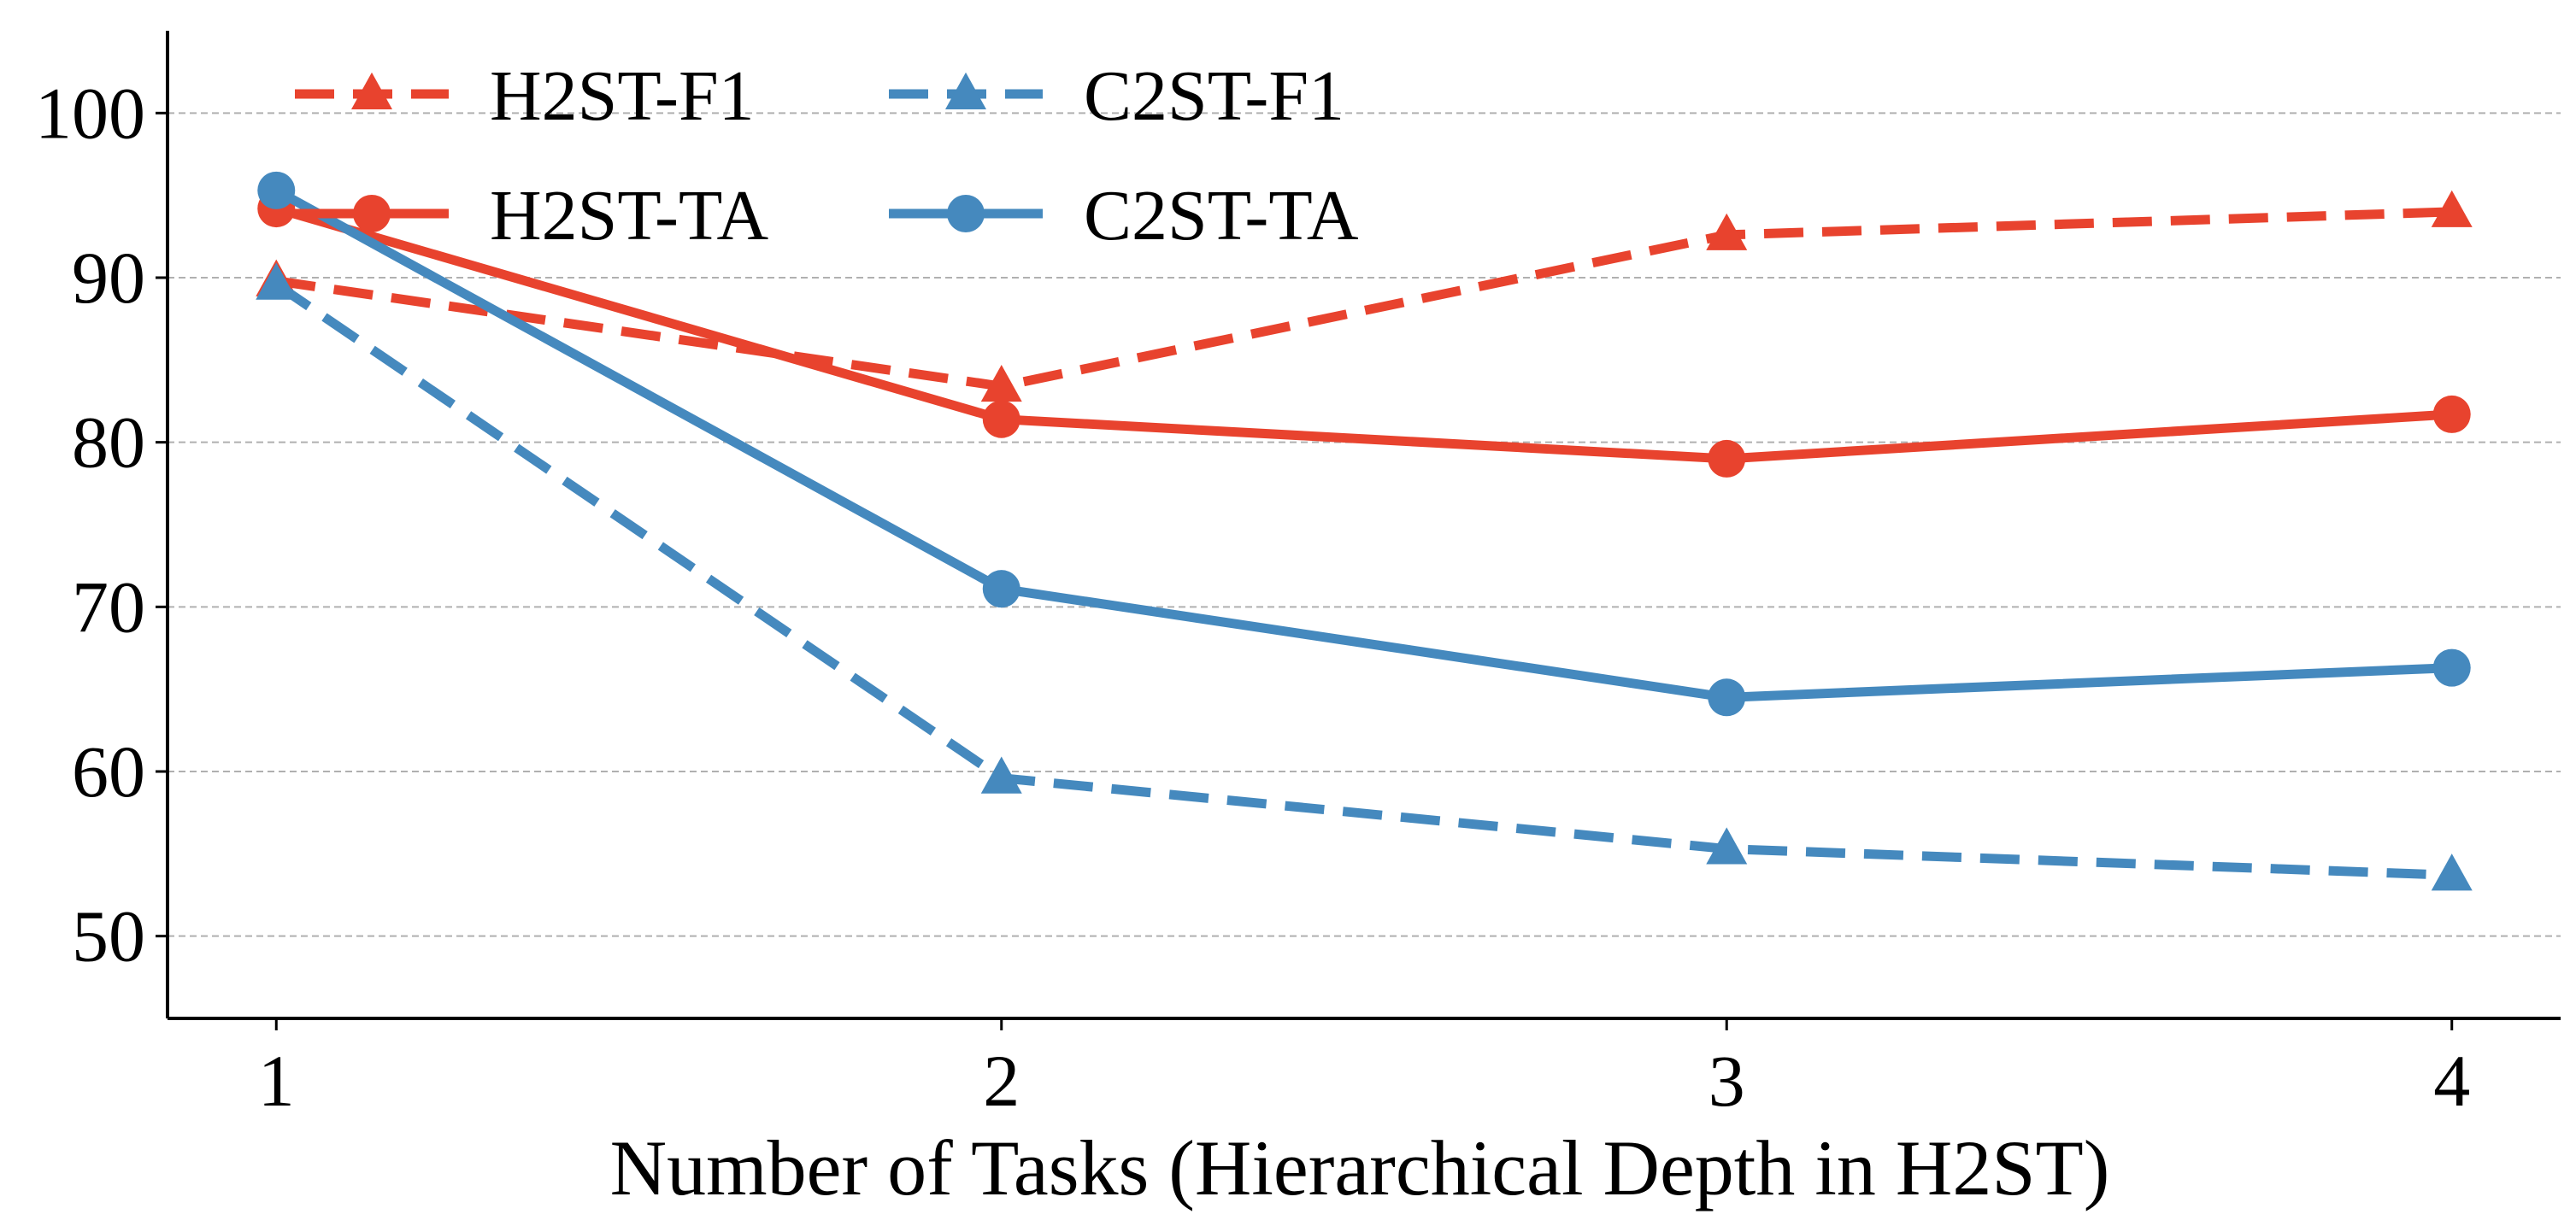 The image size is (2576, 1232). Describe the element at coordinates (1001, 1081) in the screenshot. I see `x-tick-label: 2` at that location.